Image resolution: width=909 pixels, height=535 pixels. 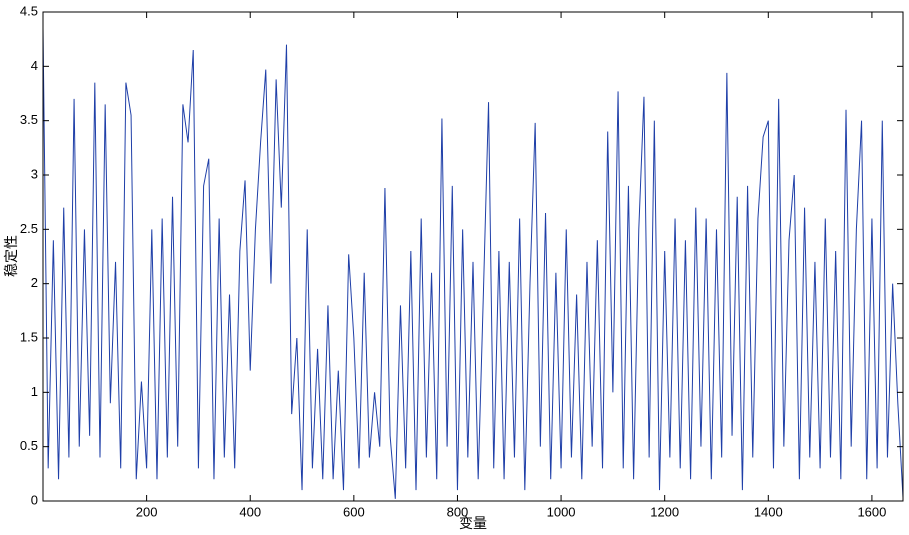 I want to click on x-tick-label: 600, so click(x=354, y=511).